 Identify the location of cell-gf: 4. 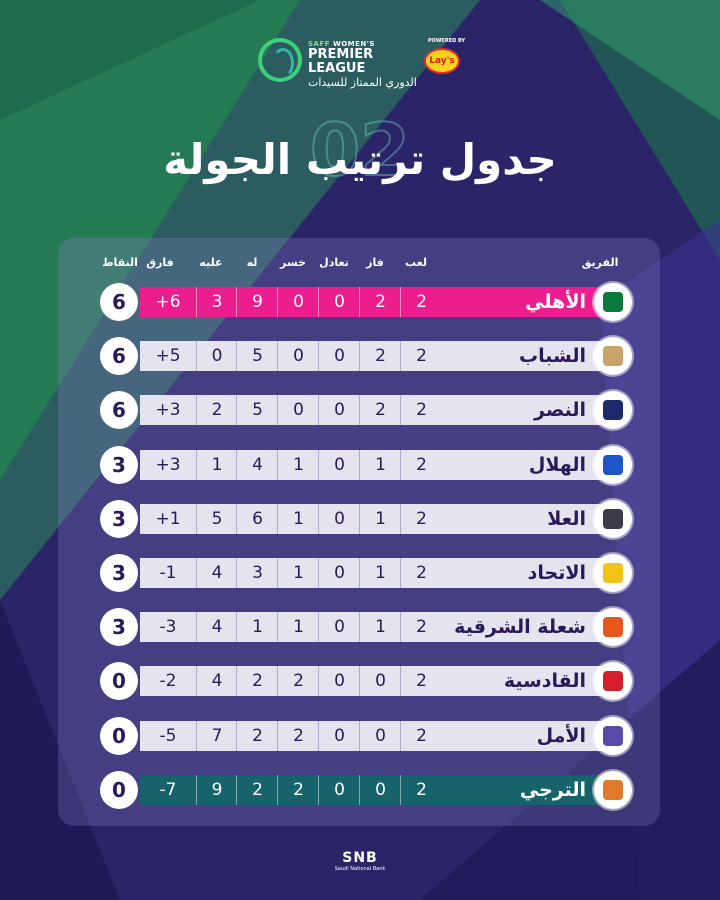
(257, 464).